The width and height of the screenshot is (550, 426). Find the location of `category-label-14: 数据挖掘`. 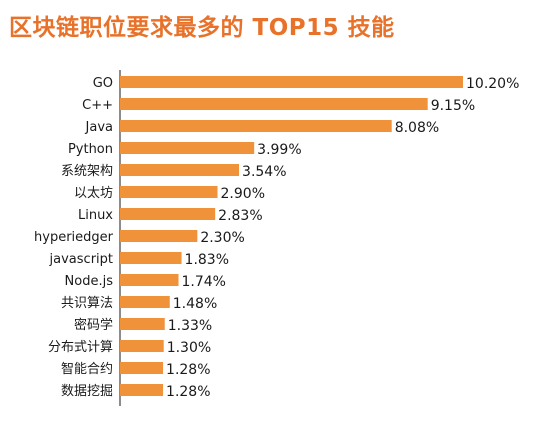

category-label-14: 数据挖掘 is located at coordinates (87, 391).